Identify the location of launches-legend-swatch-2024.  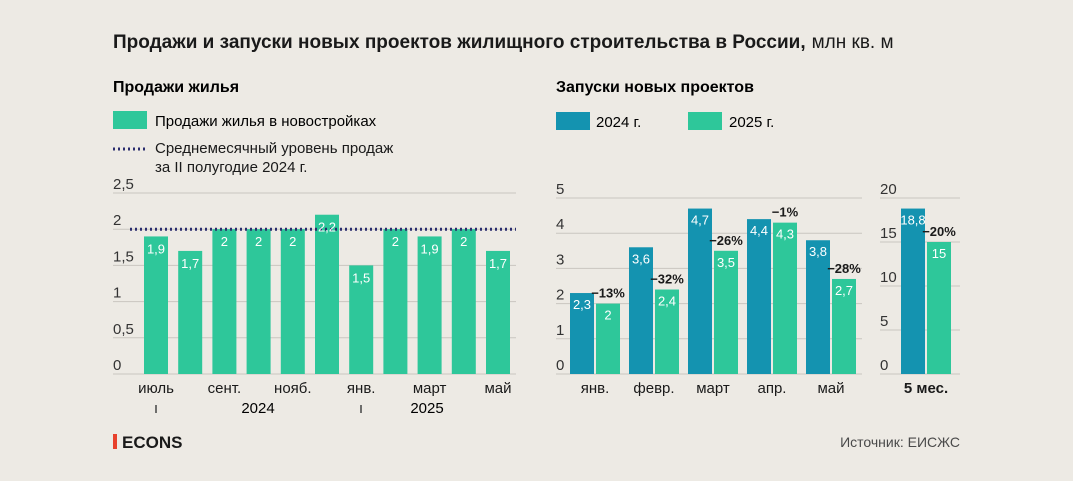
(573, 121).